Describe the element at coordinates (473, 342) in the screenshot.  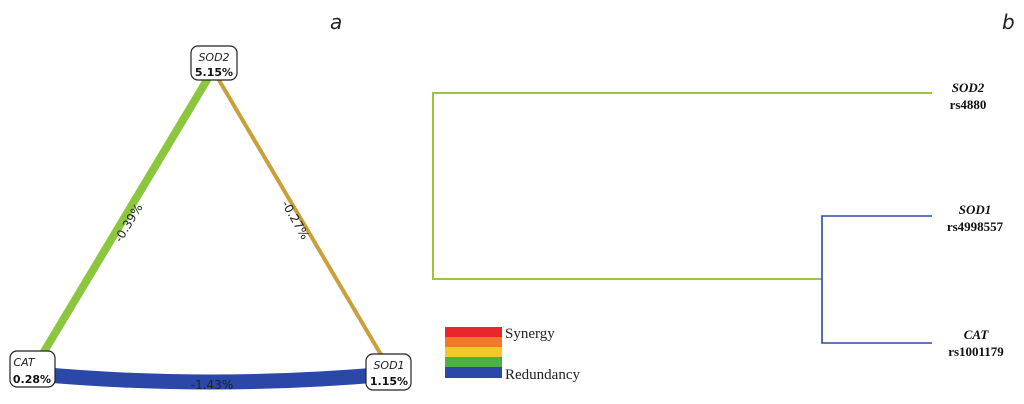
I see `legend-swatch-orange` at that location.